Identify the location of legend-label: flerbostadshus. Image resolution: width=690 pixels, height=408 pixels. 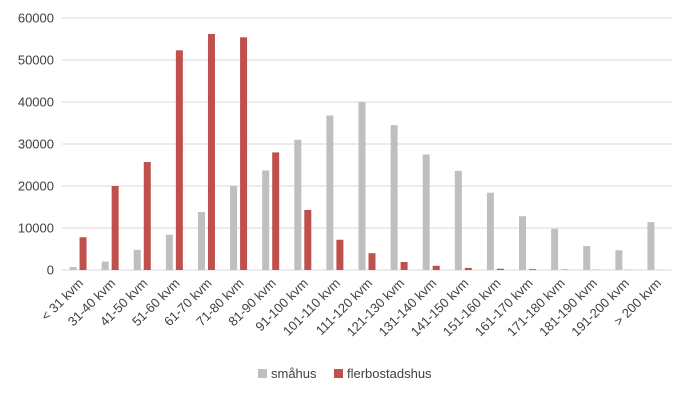
(389, 373).